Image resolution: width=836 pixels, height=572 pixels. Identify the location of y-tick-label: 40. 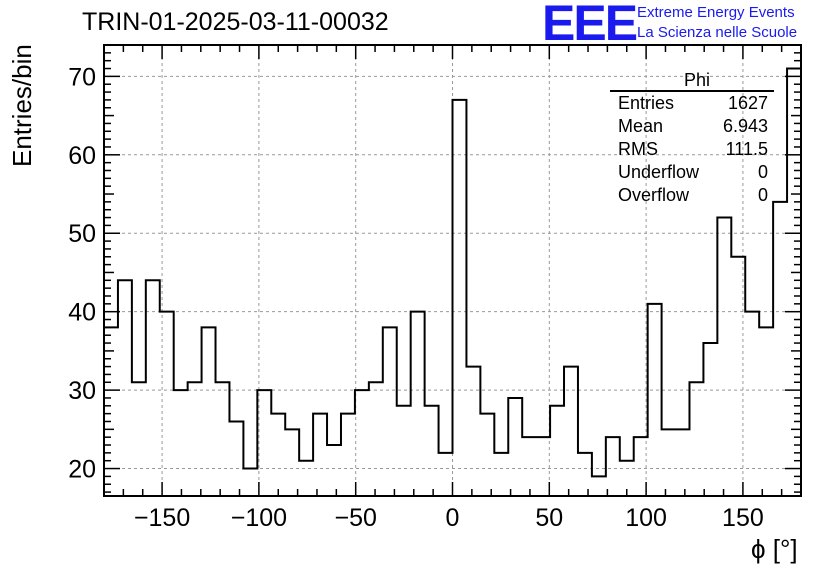
(82, 313).